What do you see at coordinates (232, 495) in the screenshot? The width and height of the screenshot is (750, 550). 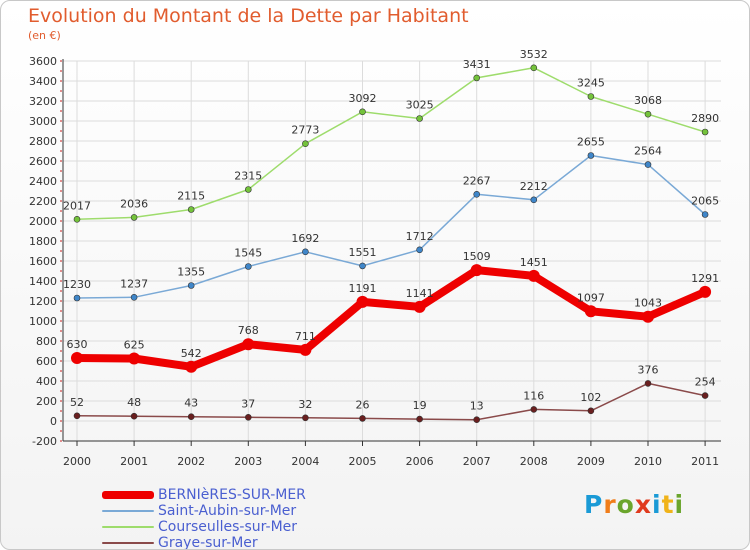 I see `legend-label: BERNIèRES-SUR-MER` at bounding box center [232, 495].